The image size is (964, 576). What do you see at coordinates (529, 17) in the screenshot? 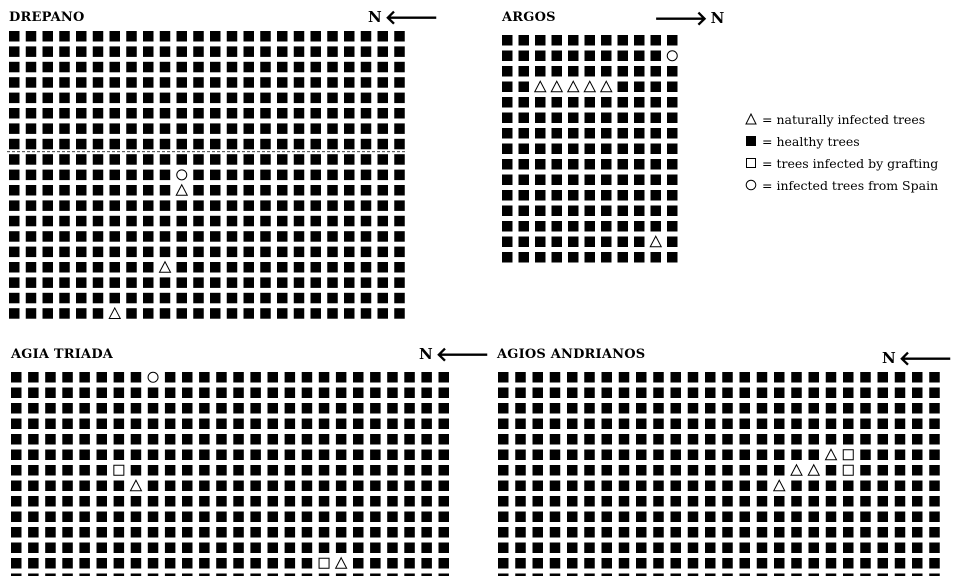
I see `plot-title: ARGOS` at bounding box center [529, 17].